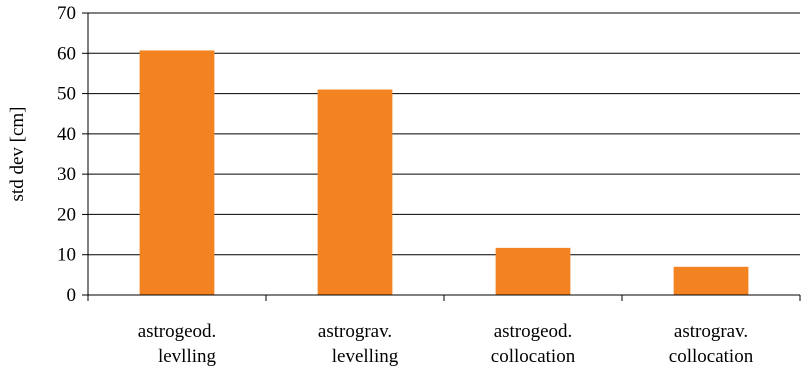  I want to click on y-tick-label: 40, so click(66, 134).